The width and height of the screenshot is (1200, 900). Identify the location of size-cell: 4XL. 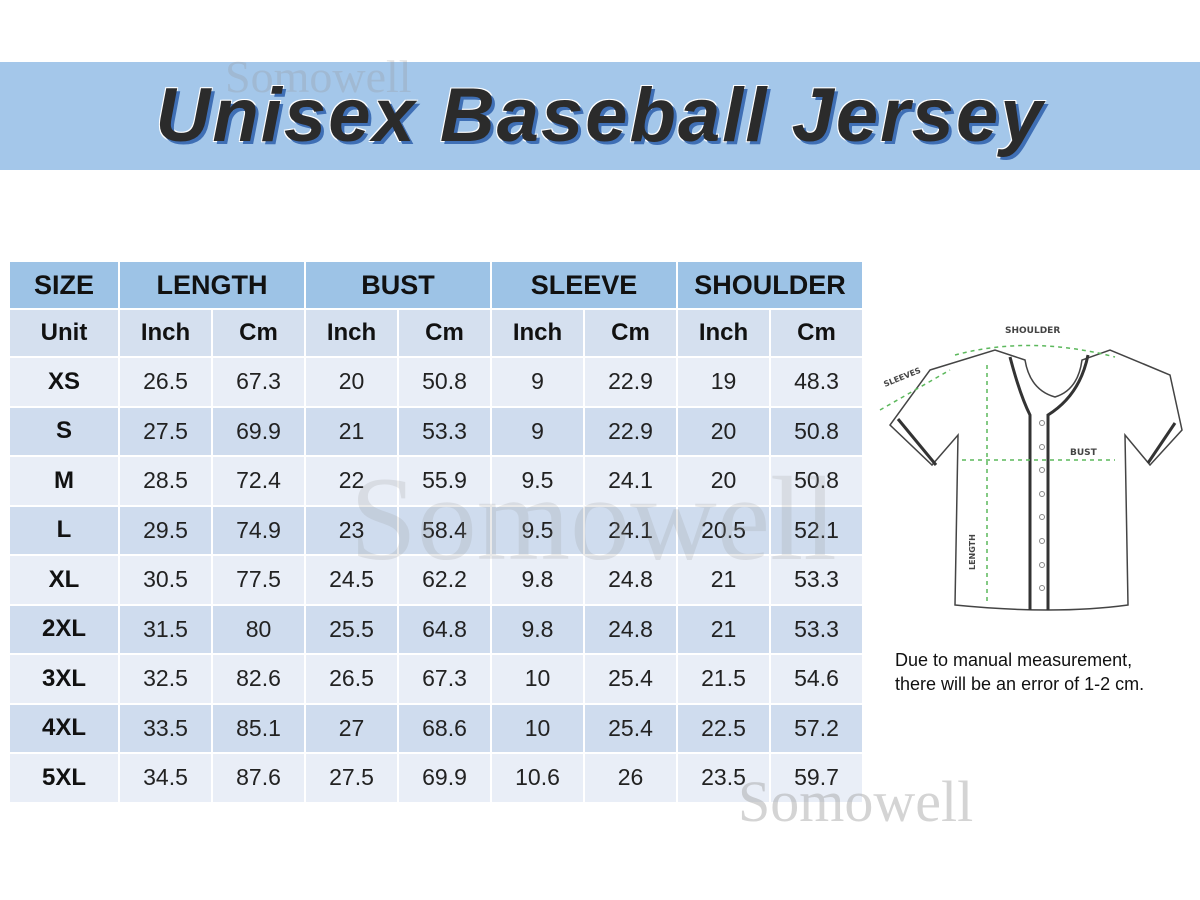
(64, 728).